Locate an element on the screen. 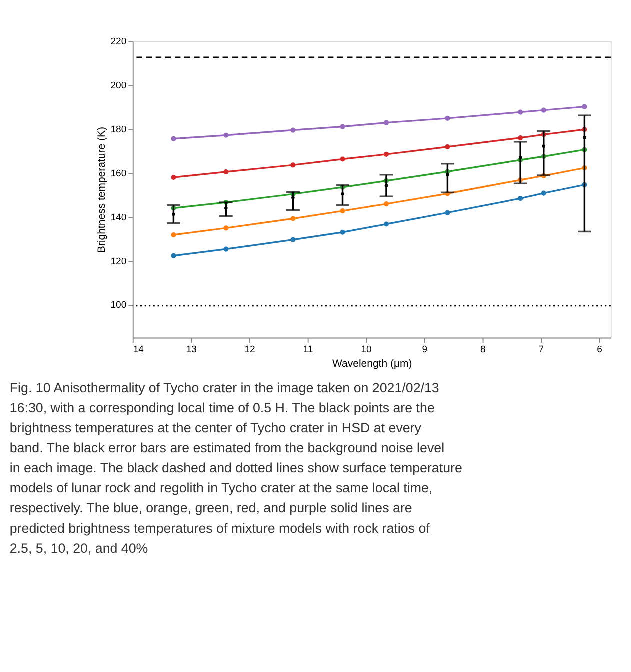 The image size is (631, 672). y-tick-label: 180 is located at coordinates (118, 130).